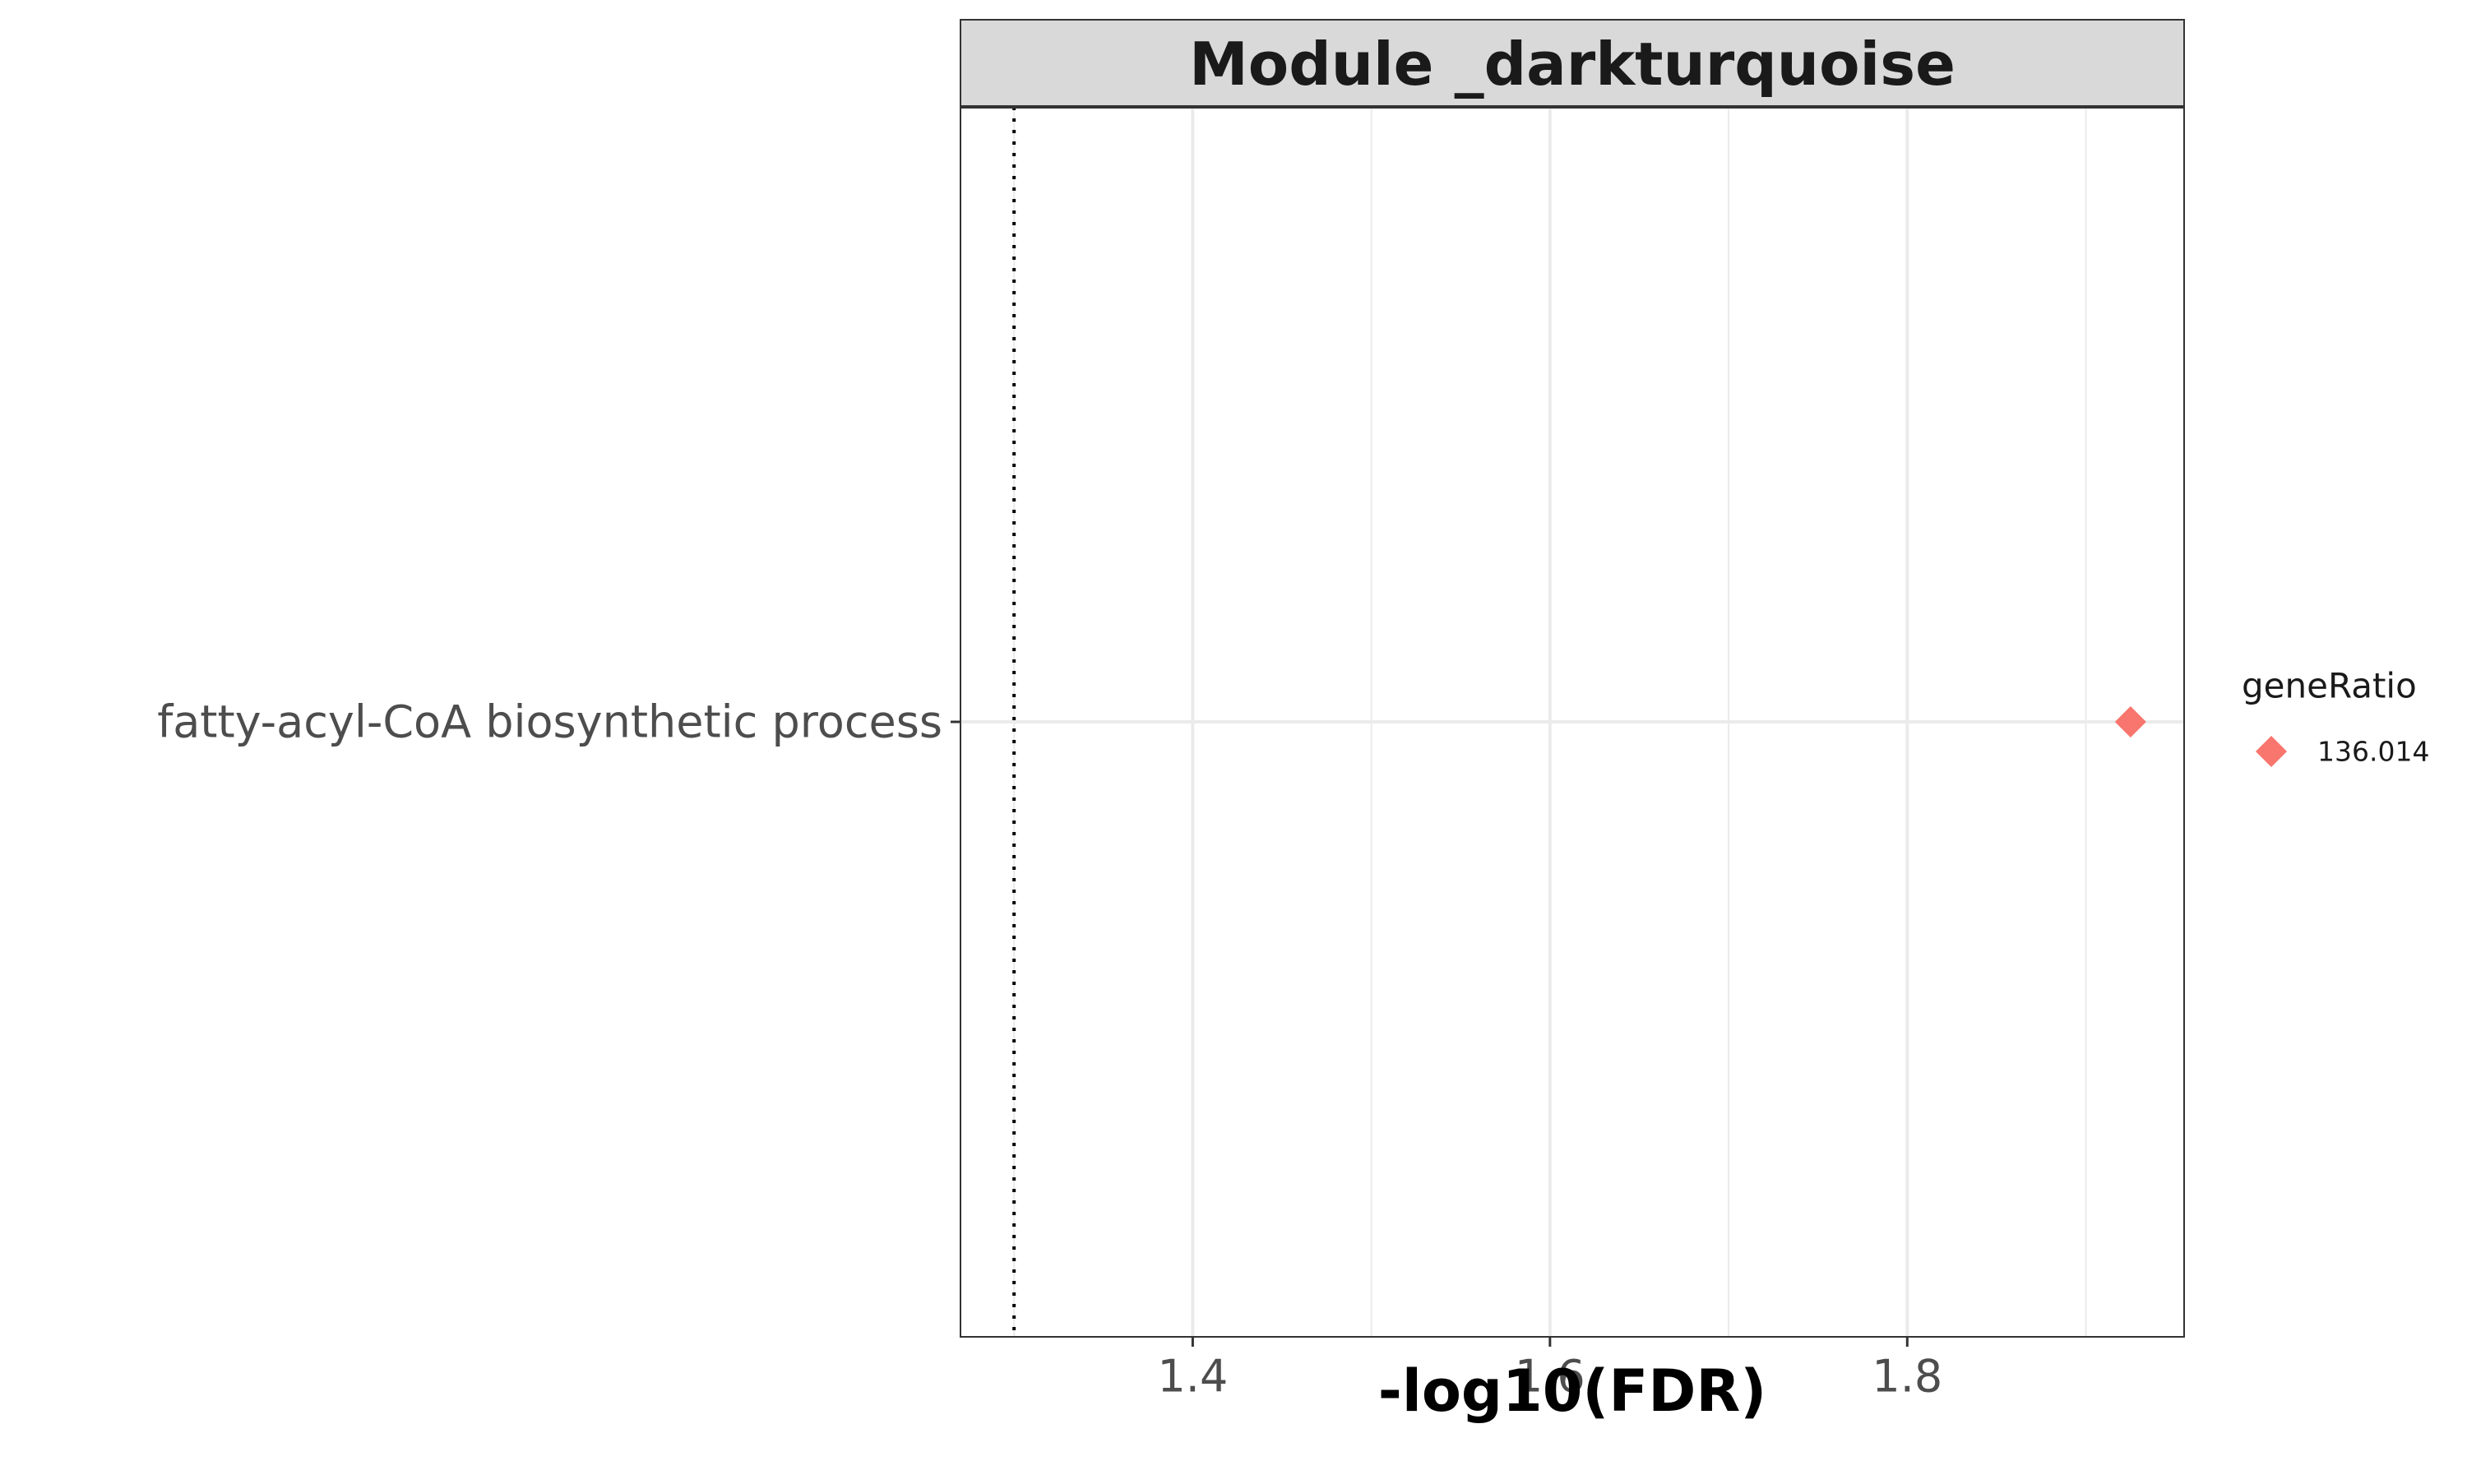  What do you see at coordinates (550, 722) in the screenshot?
I see `y-tick-label-0: fatty-acyl-CoA biosynthetic process` at bounding box center [550, 722].